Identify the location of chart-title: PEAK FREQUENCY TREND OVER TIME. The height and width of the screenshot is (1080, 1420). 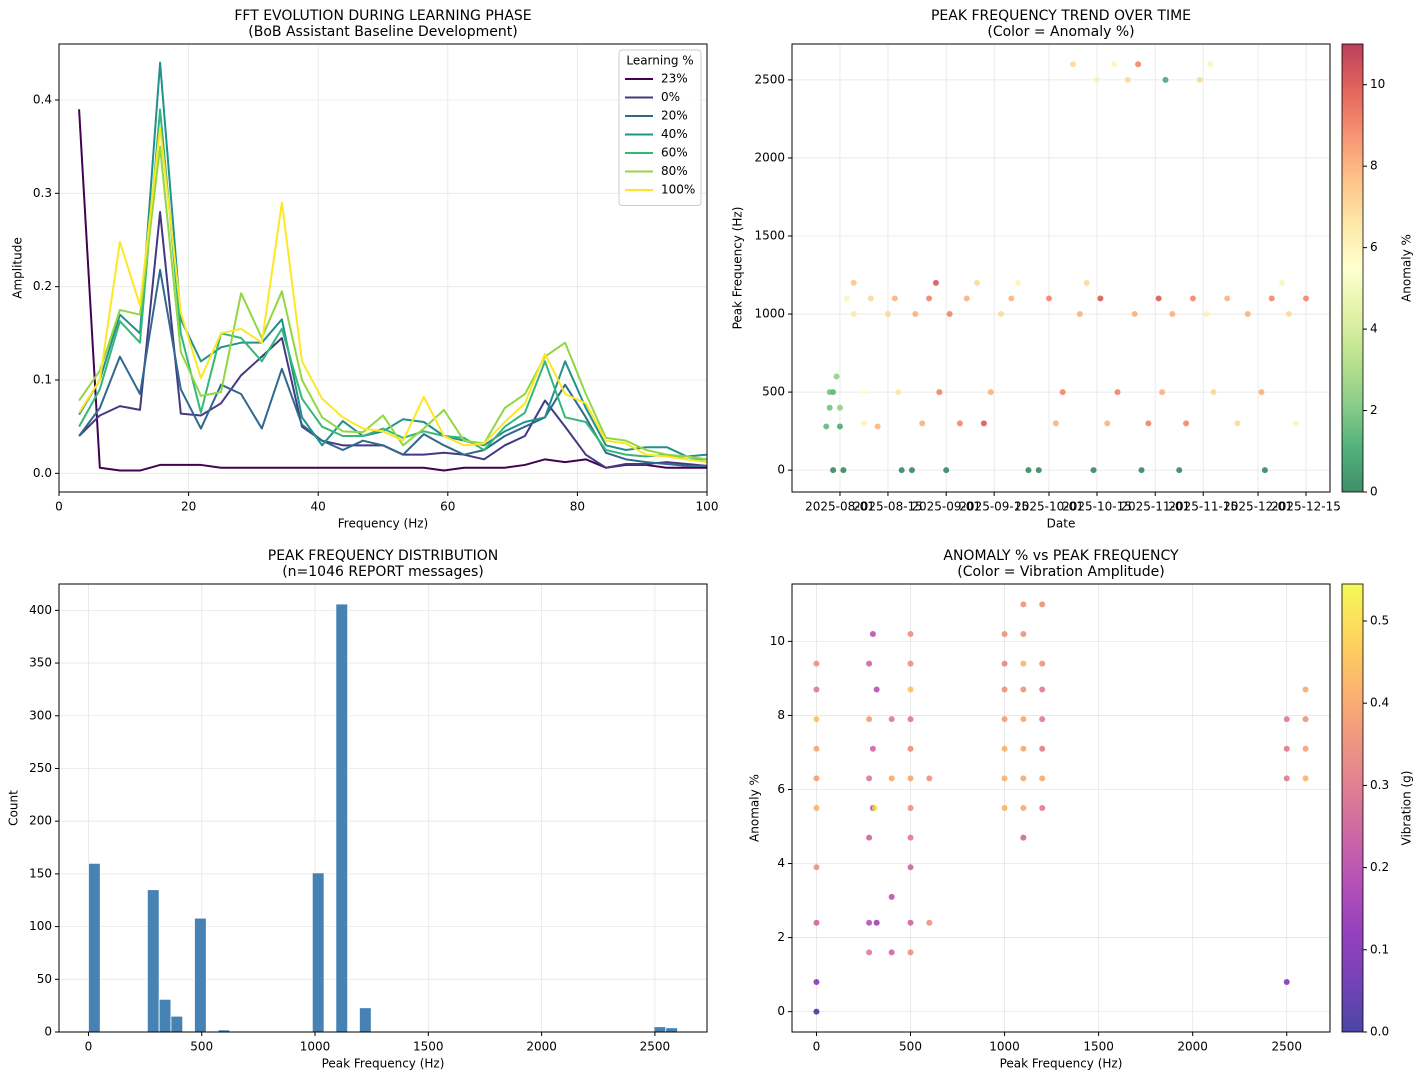
(1061, 16).